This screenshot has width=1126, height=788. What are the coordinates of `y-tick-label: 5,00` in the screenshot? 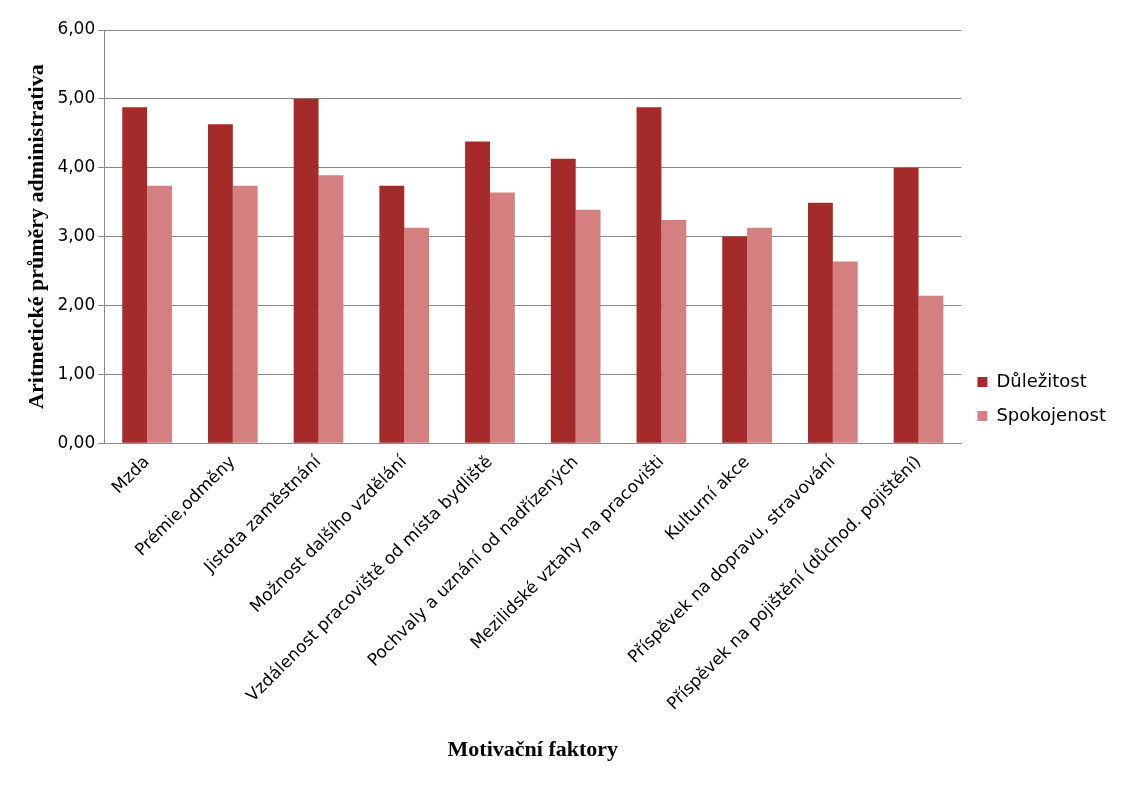 It's located at (76, 97).